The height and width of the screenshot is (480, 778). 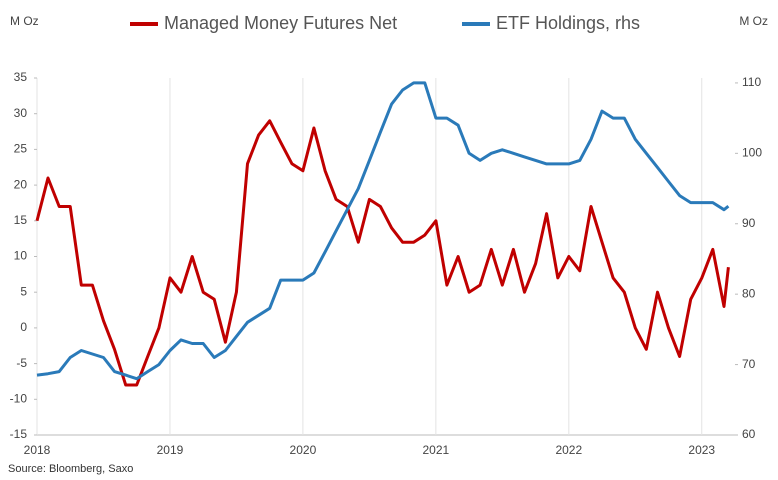 What do you see at coordinates (436, 450) in the screenshot?
I see `x-tick-label: 2021` at bounding box center [436, 450].